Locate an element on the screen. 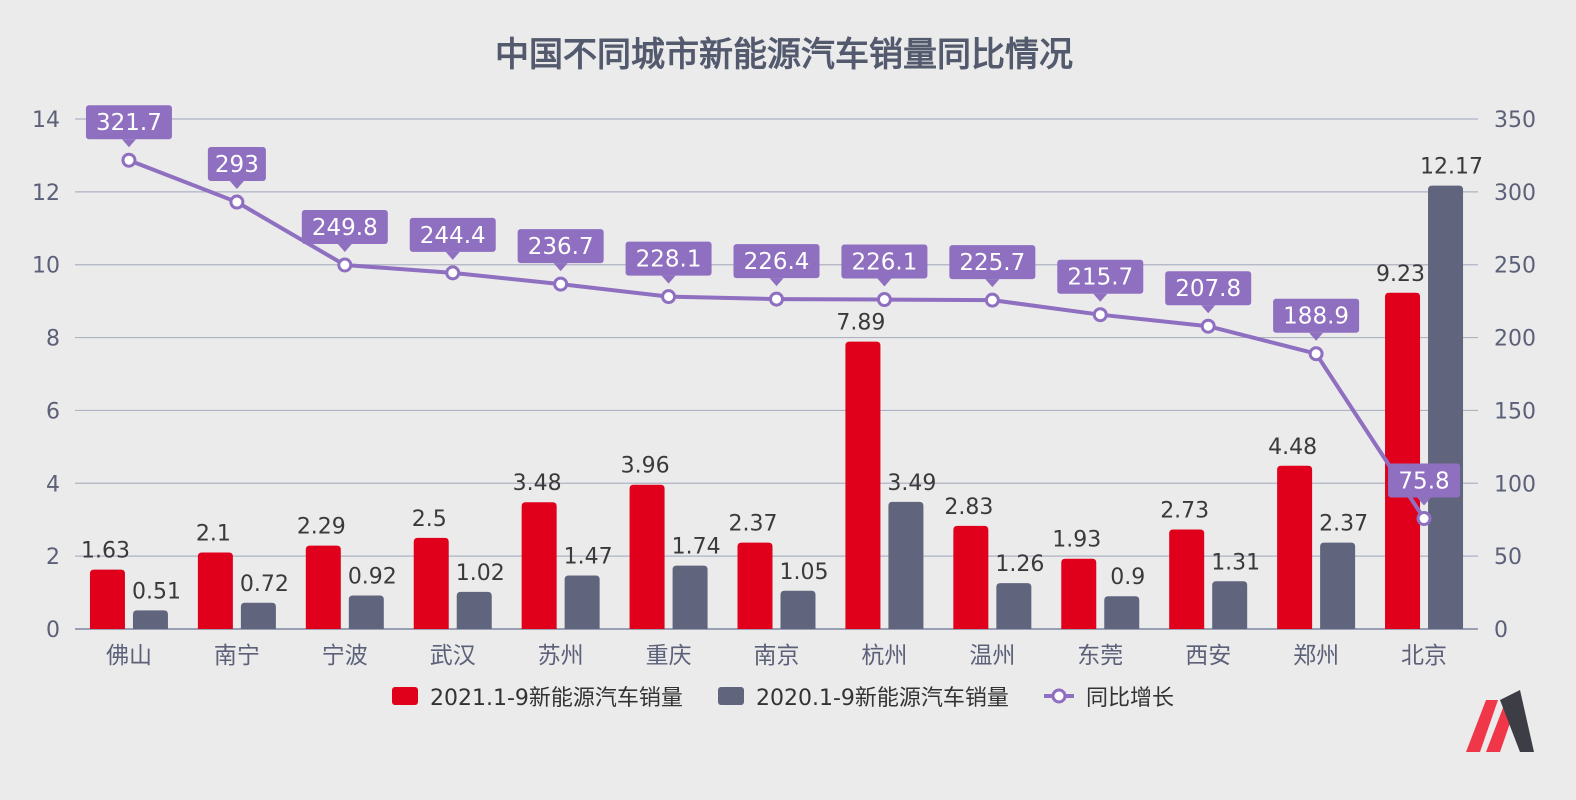 The image size is (1576, 800). growth-value-label: 226.4 is located at coordinates (776, 265).